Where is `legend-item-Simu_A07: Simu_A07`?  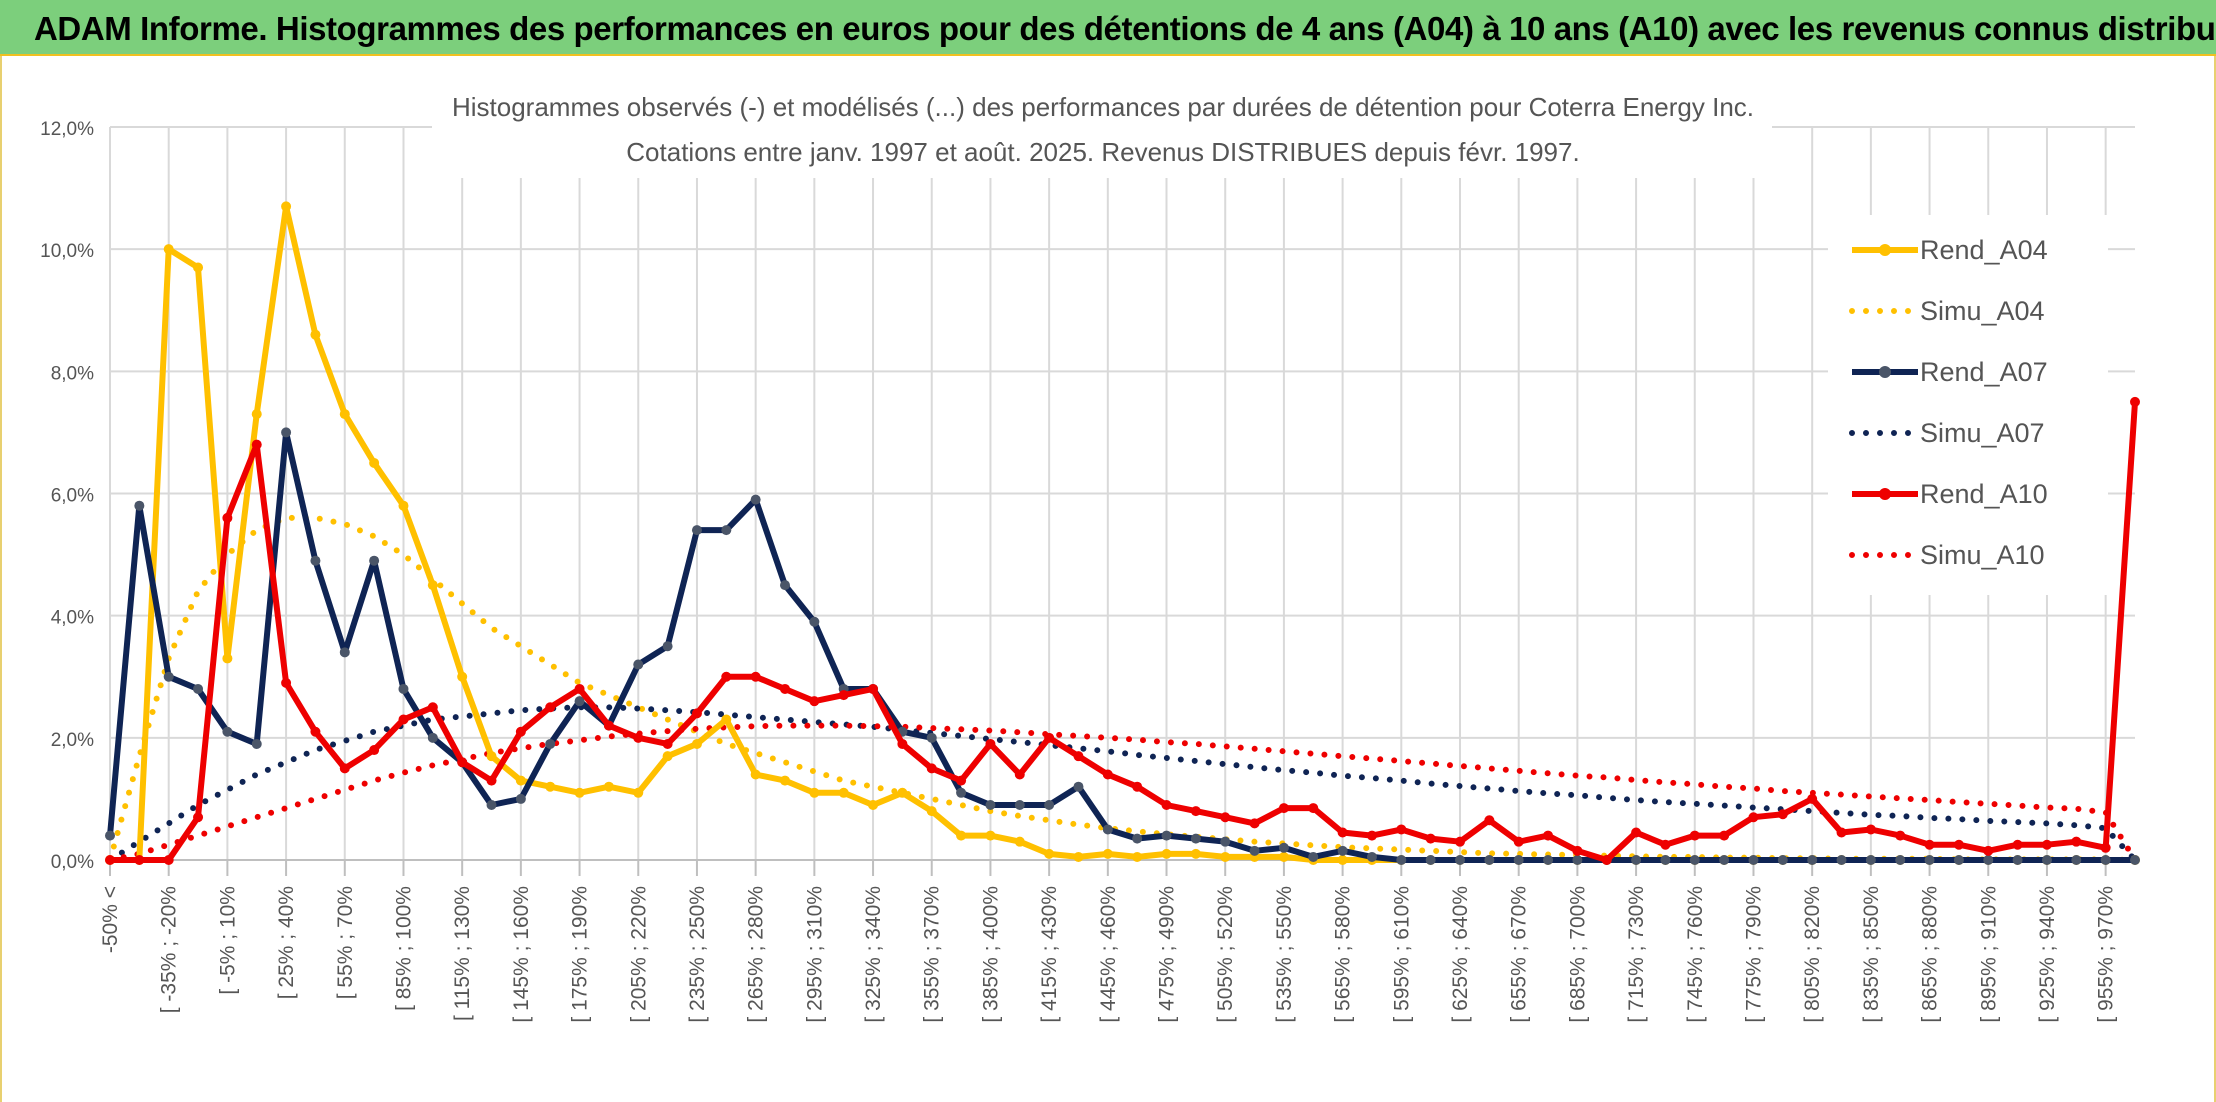 legend-item-Simu_A07: Simu_A07 is located at coordinates (1947, 433).